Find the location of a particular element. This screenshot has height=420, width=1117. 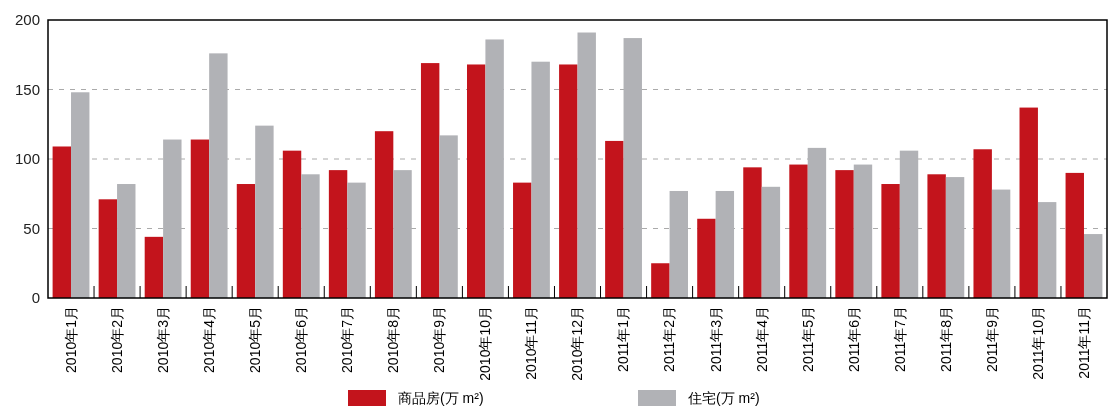

x-tick-label: 2010年2月 is located at coordinates (116, 339).